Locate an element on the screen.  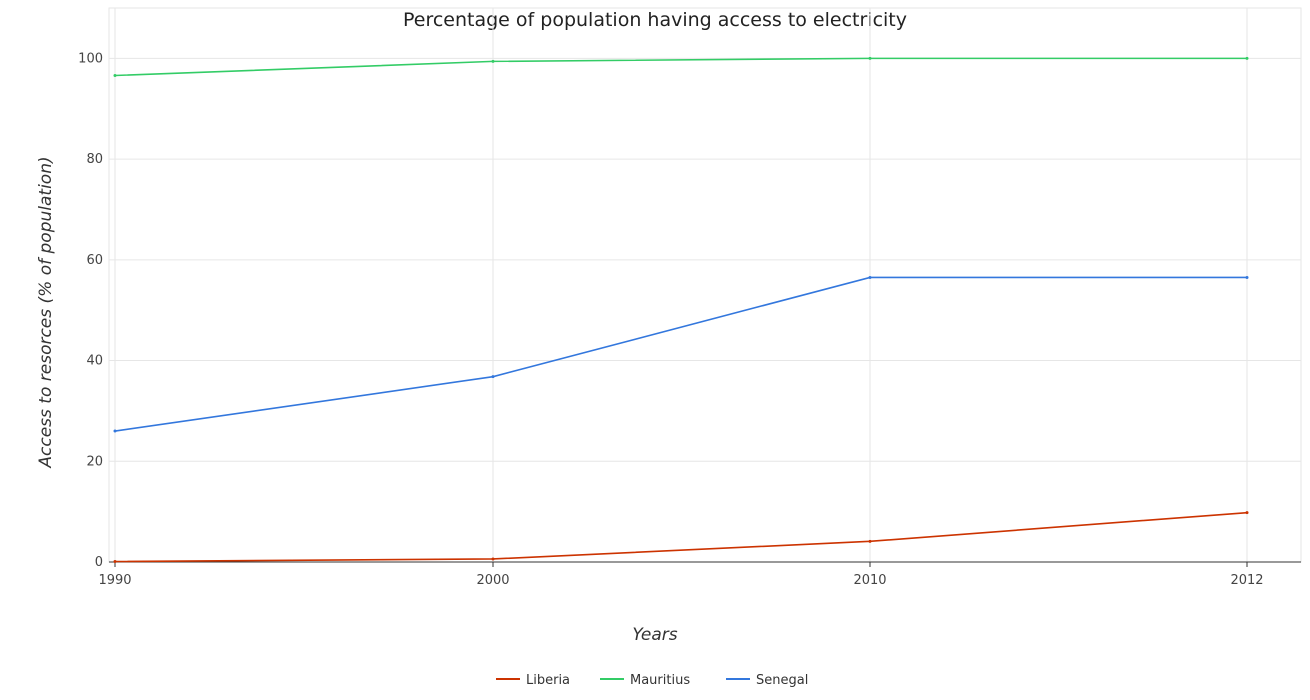
y-tick-label: 0 is located at coordinates (99, 562).